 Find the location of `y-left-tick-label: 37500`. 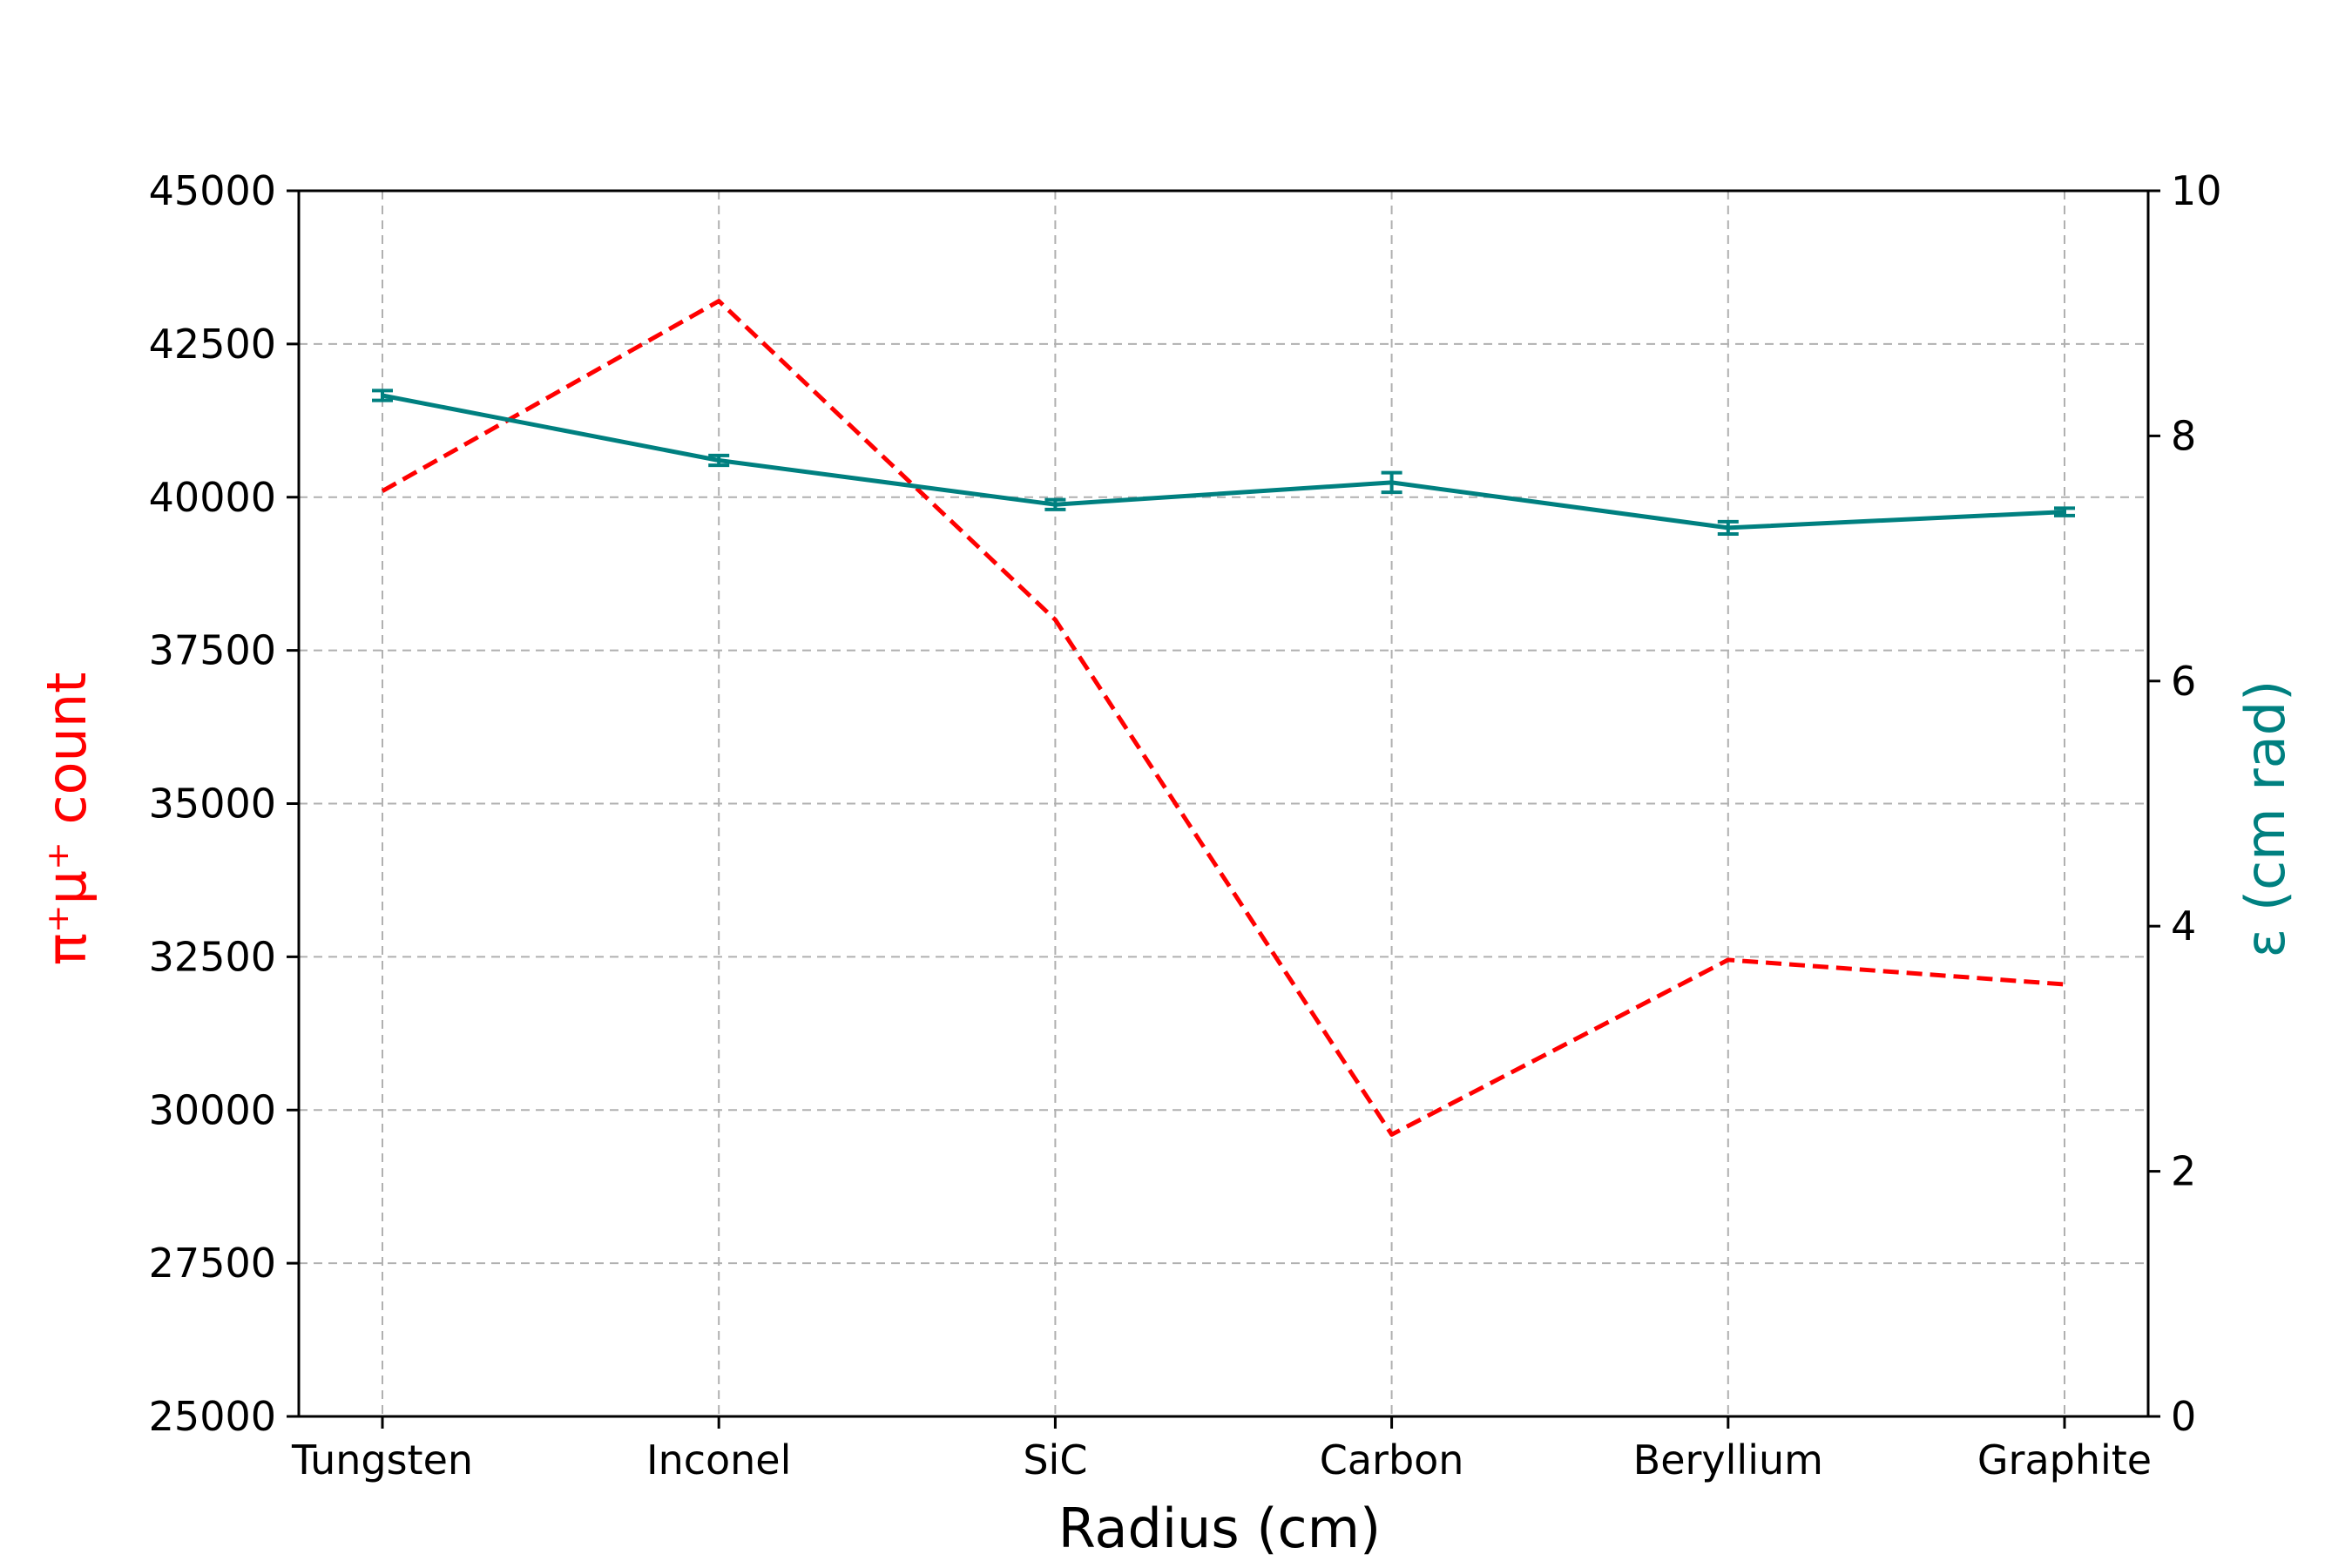

y-left-tick-label: 37500 is located at coordinates (212, 650).